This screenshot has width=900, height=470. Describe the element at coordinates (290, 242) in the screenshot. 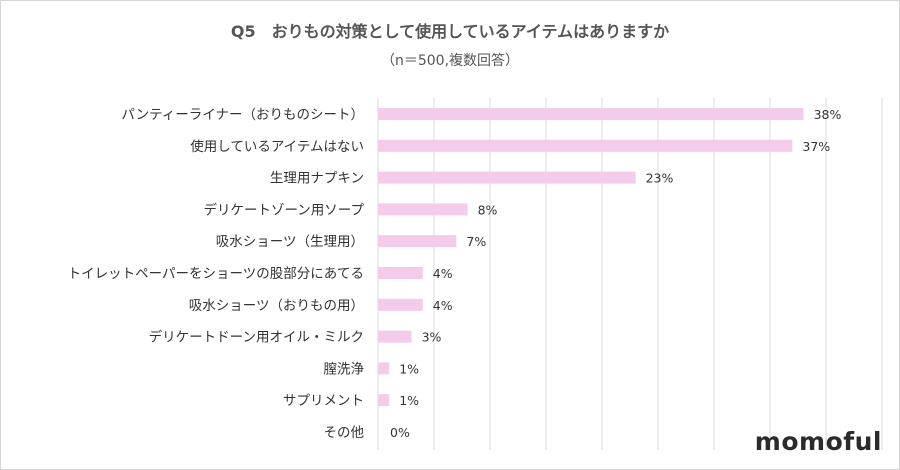

I see `category-label: 吸水ショーツ（生理用）` at that location.